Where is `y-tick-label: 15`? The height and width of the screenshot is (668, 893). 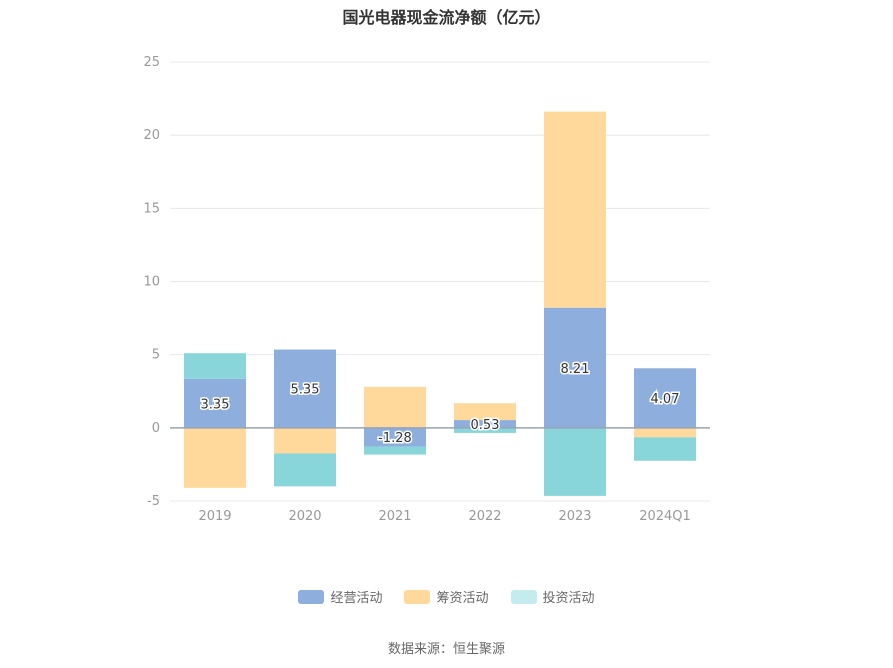
y-tick-label: 15 is located at coordinates (151, 208).